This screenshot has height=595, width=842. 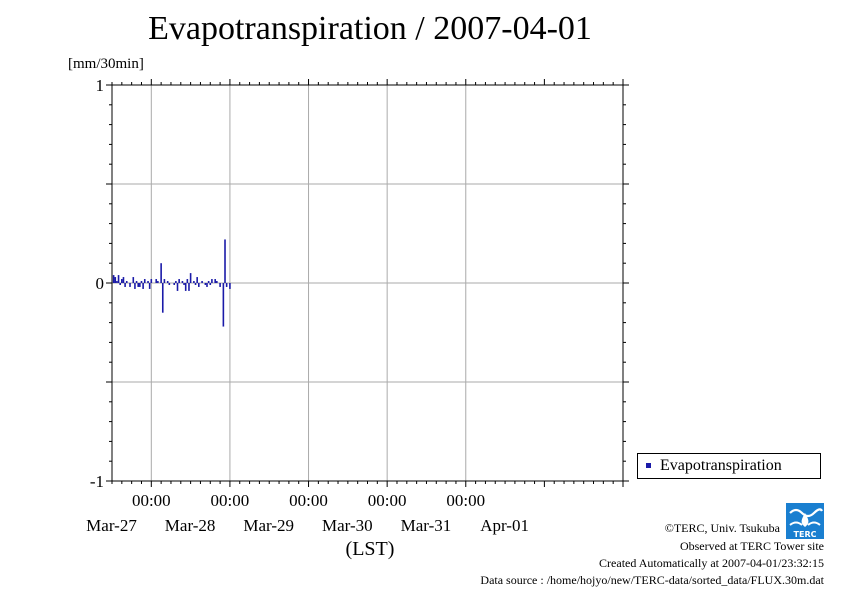 What do you see at coordinates (100, 85) in the screenshot?
I see `y-tick-label: 1` at bounding box center [100, 85].